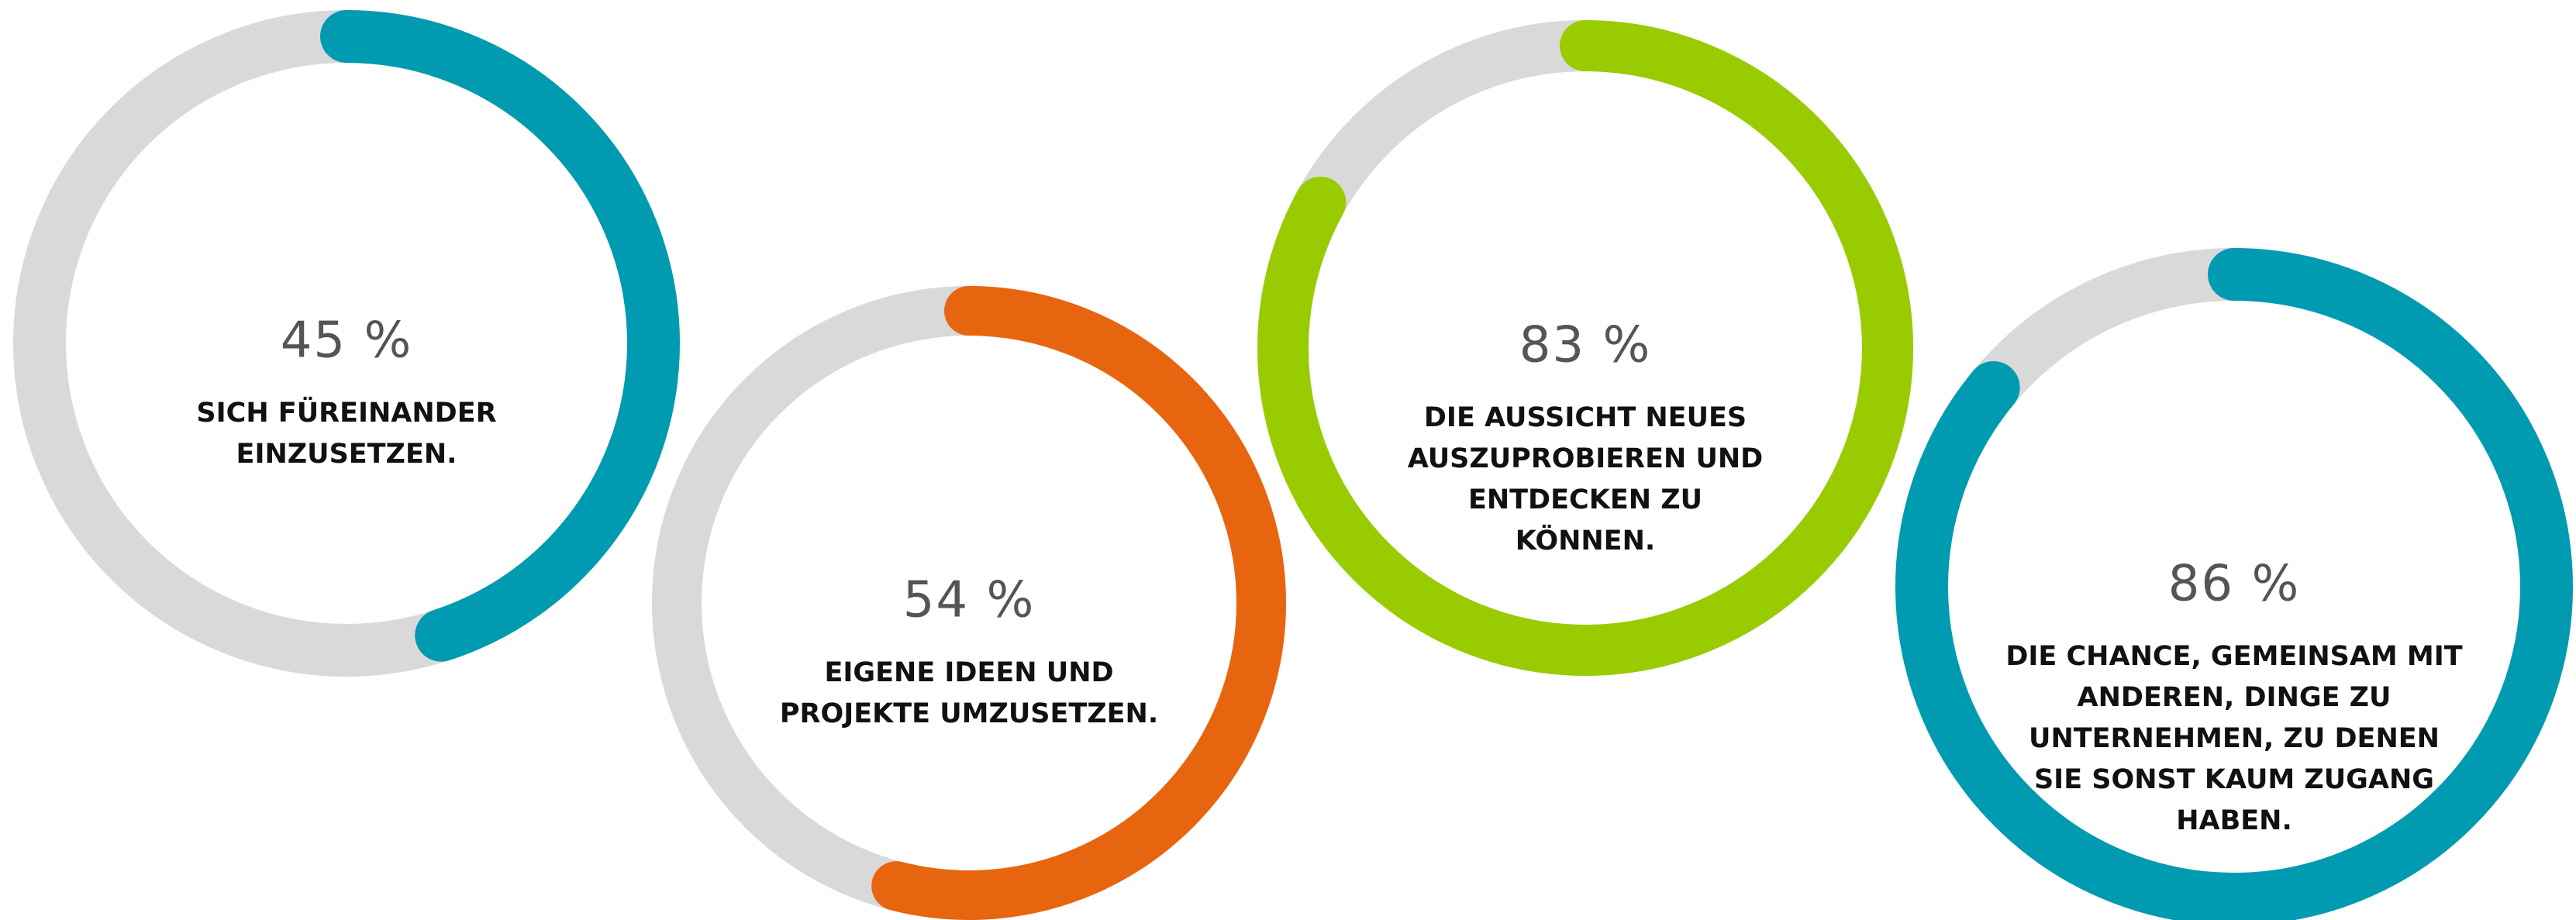 This screenshot has height=920, width=2576. I want to click on category-label: EIGENE IDEEN UND, so click(968, 672).